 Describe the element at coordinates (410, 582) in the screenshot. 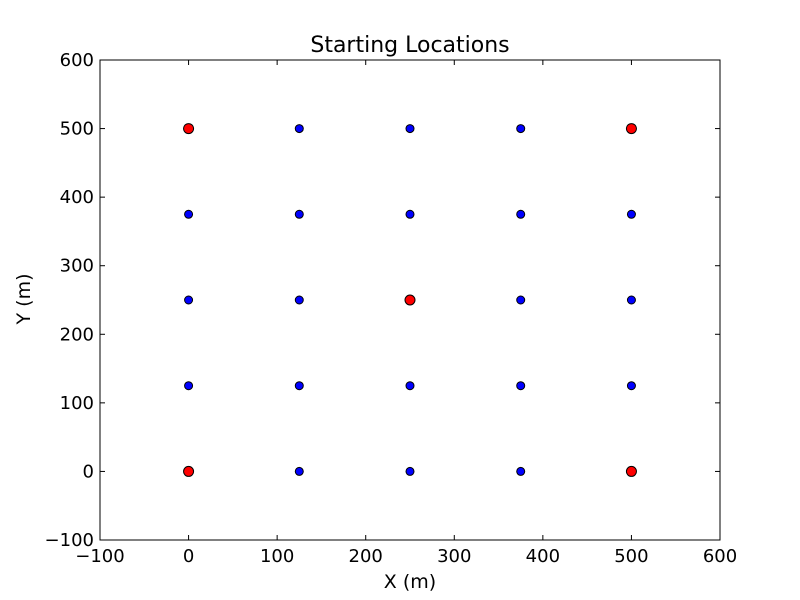

I see `x-axis-label: X (m)` at that location.